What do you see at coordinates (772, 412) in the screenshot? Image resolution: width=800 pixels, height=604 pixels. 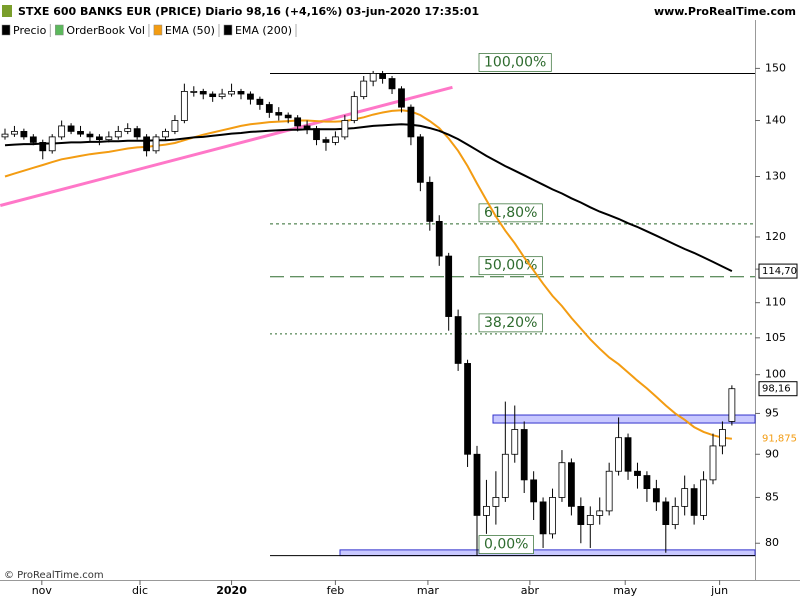 I see `y-tick-label: 95` at bounding box center [772, 412].